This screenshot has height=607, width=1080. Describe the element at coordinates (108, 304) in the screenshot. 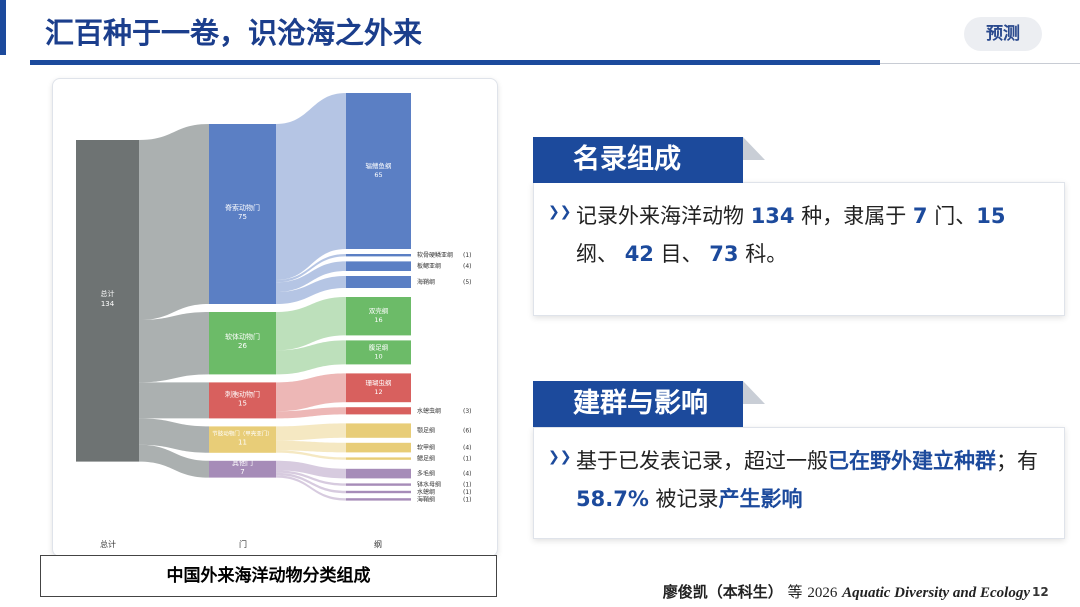

I see `node-value: 134` at that location.